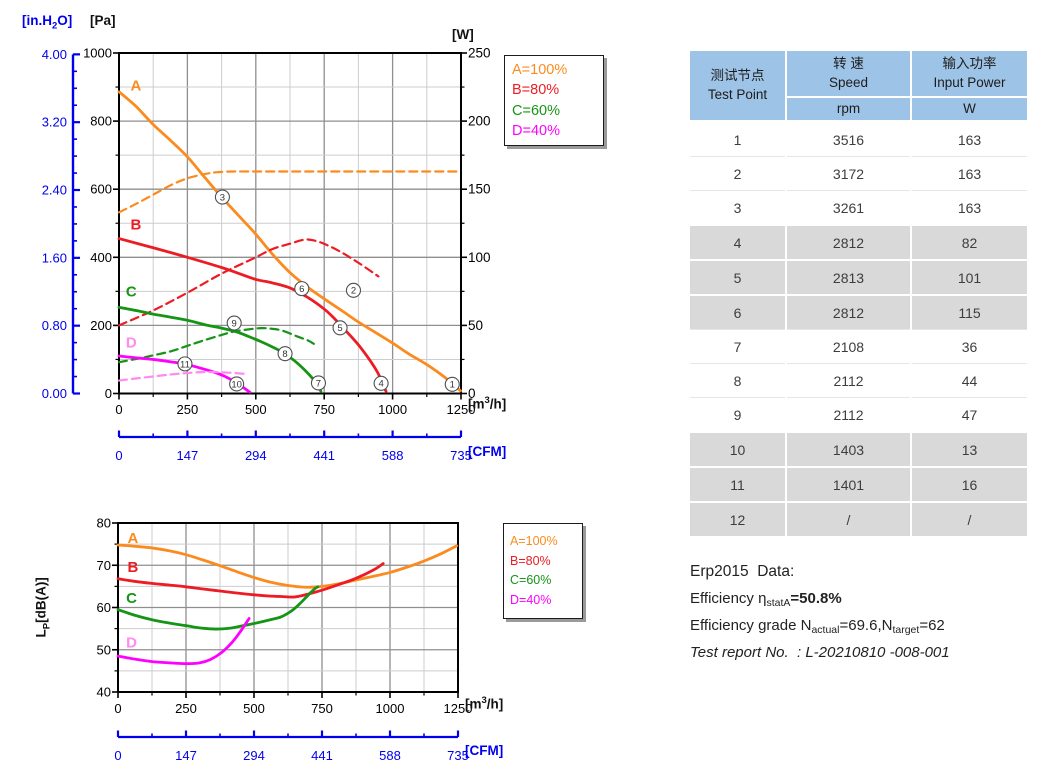  I want to click on table-cell-point: 1, so click(738, 138).